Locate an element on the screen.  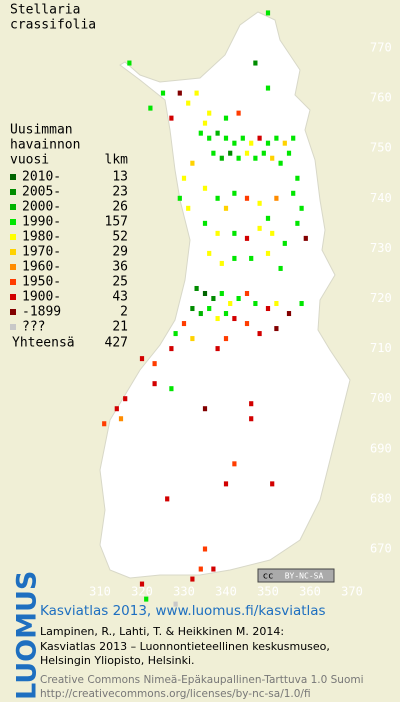
x-tick-label: 320 is located at coordinates (142, 592).